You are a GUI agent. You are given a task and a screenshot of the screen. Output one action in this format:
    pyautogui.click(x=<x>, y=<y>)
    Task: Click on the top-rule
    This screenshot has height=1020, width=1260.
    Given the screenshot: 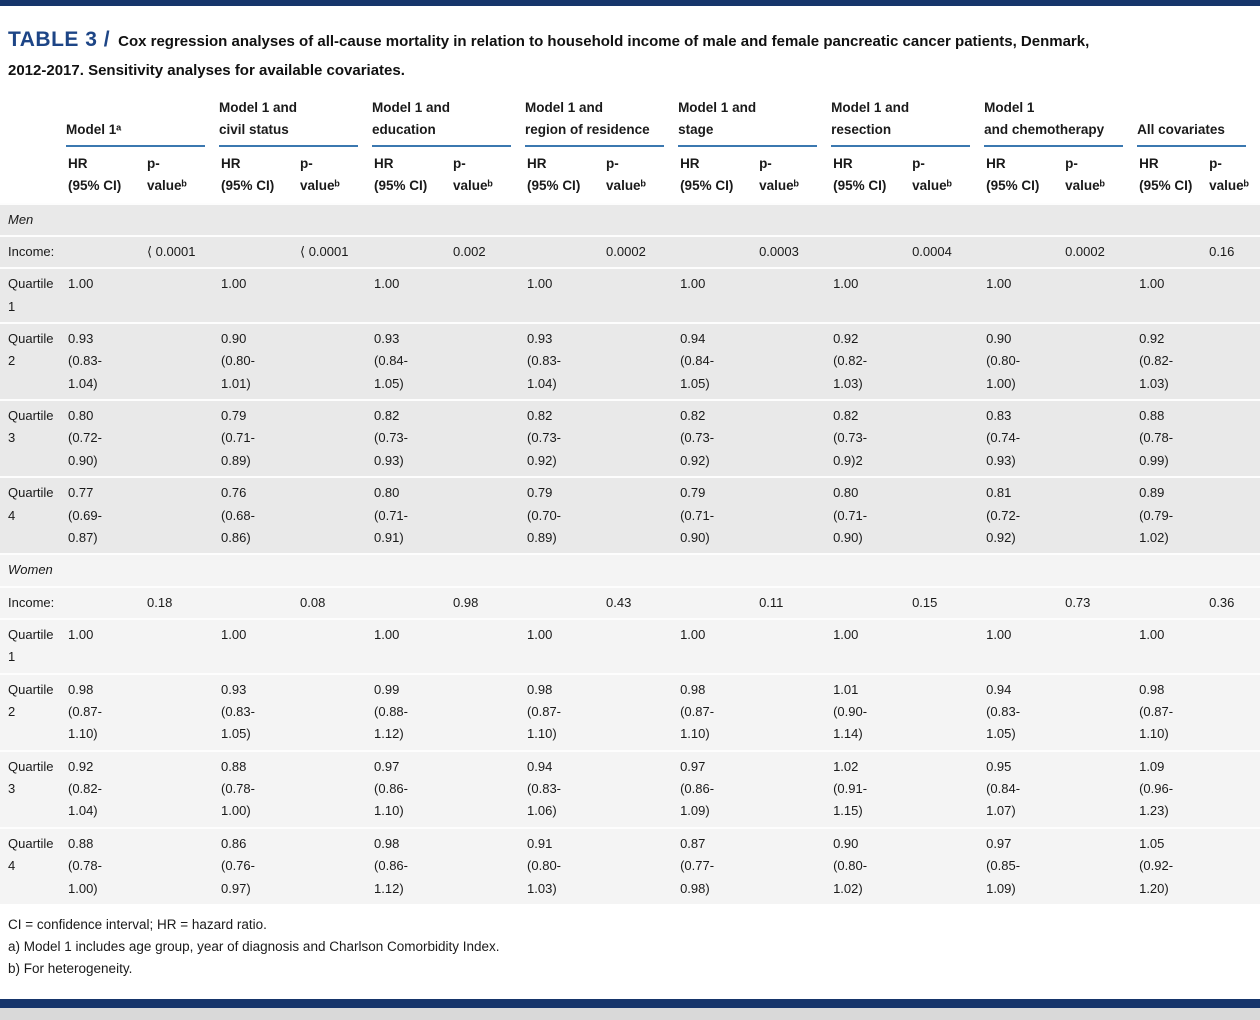 What is the action you would take?
    pyautogui.click(x=630, y=3)
    